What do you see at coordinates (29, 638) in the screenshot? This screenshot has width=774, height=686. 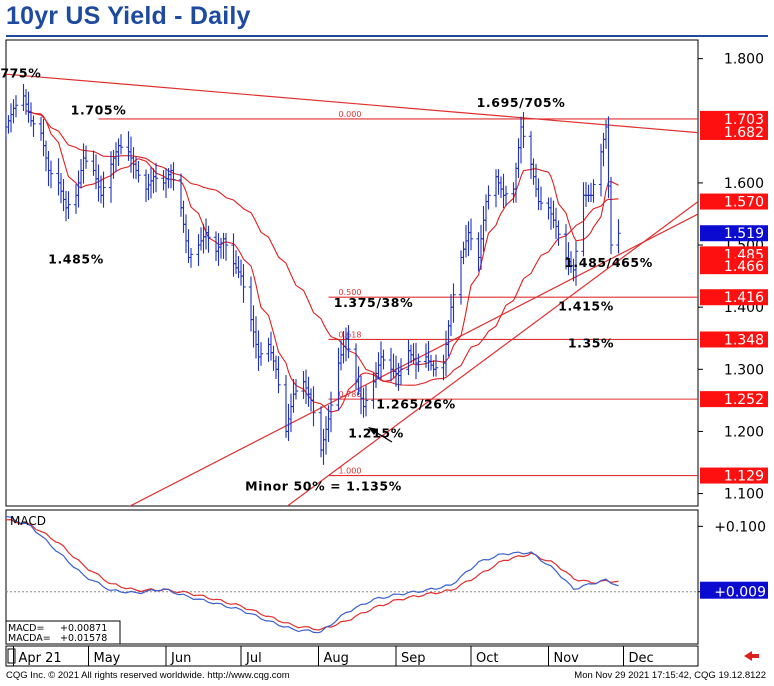 I see `macda-legend-label: MACDA=` at bounding box center [29, 638].